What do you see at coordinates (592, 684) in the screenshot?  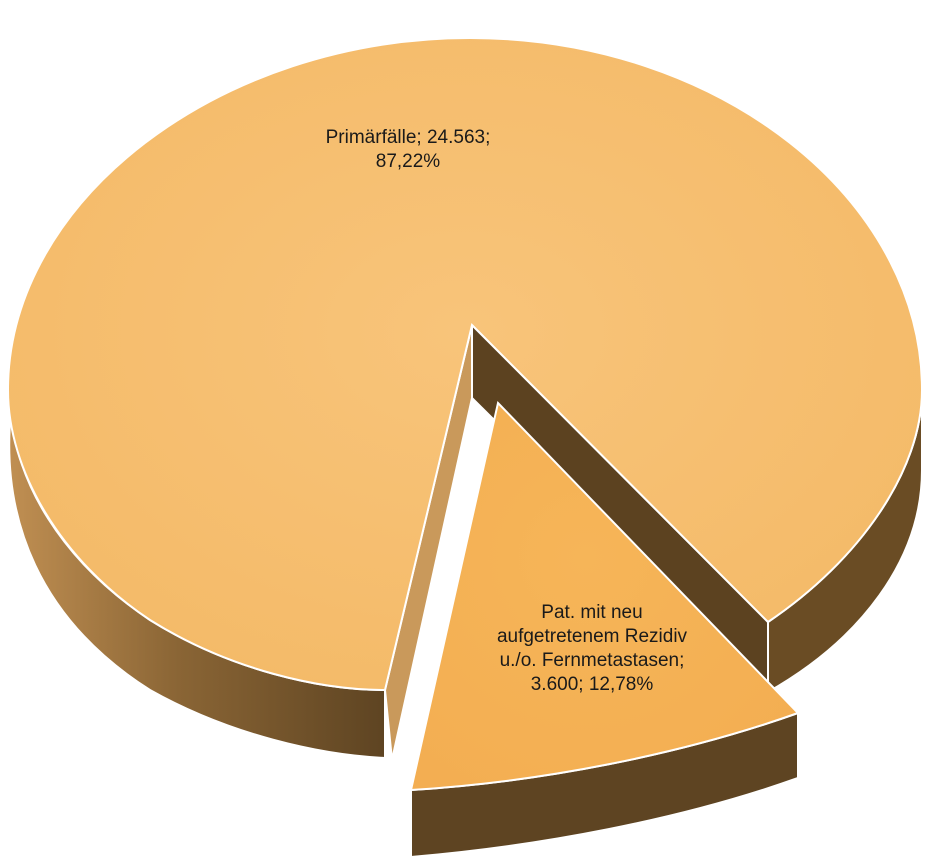 I see `data-label-rezidiv-line-4: 3.600; 12,78%` at bounding box center [592, 684].